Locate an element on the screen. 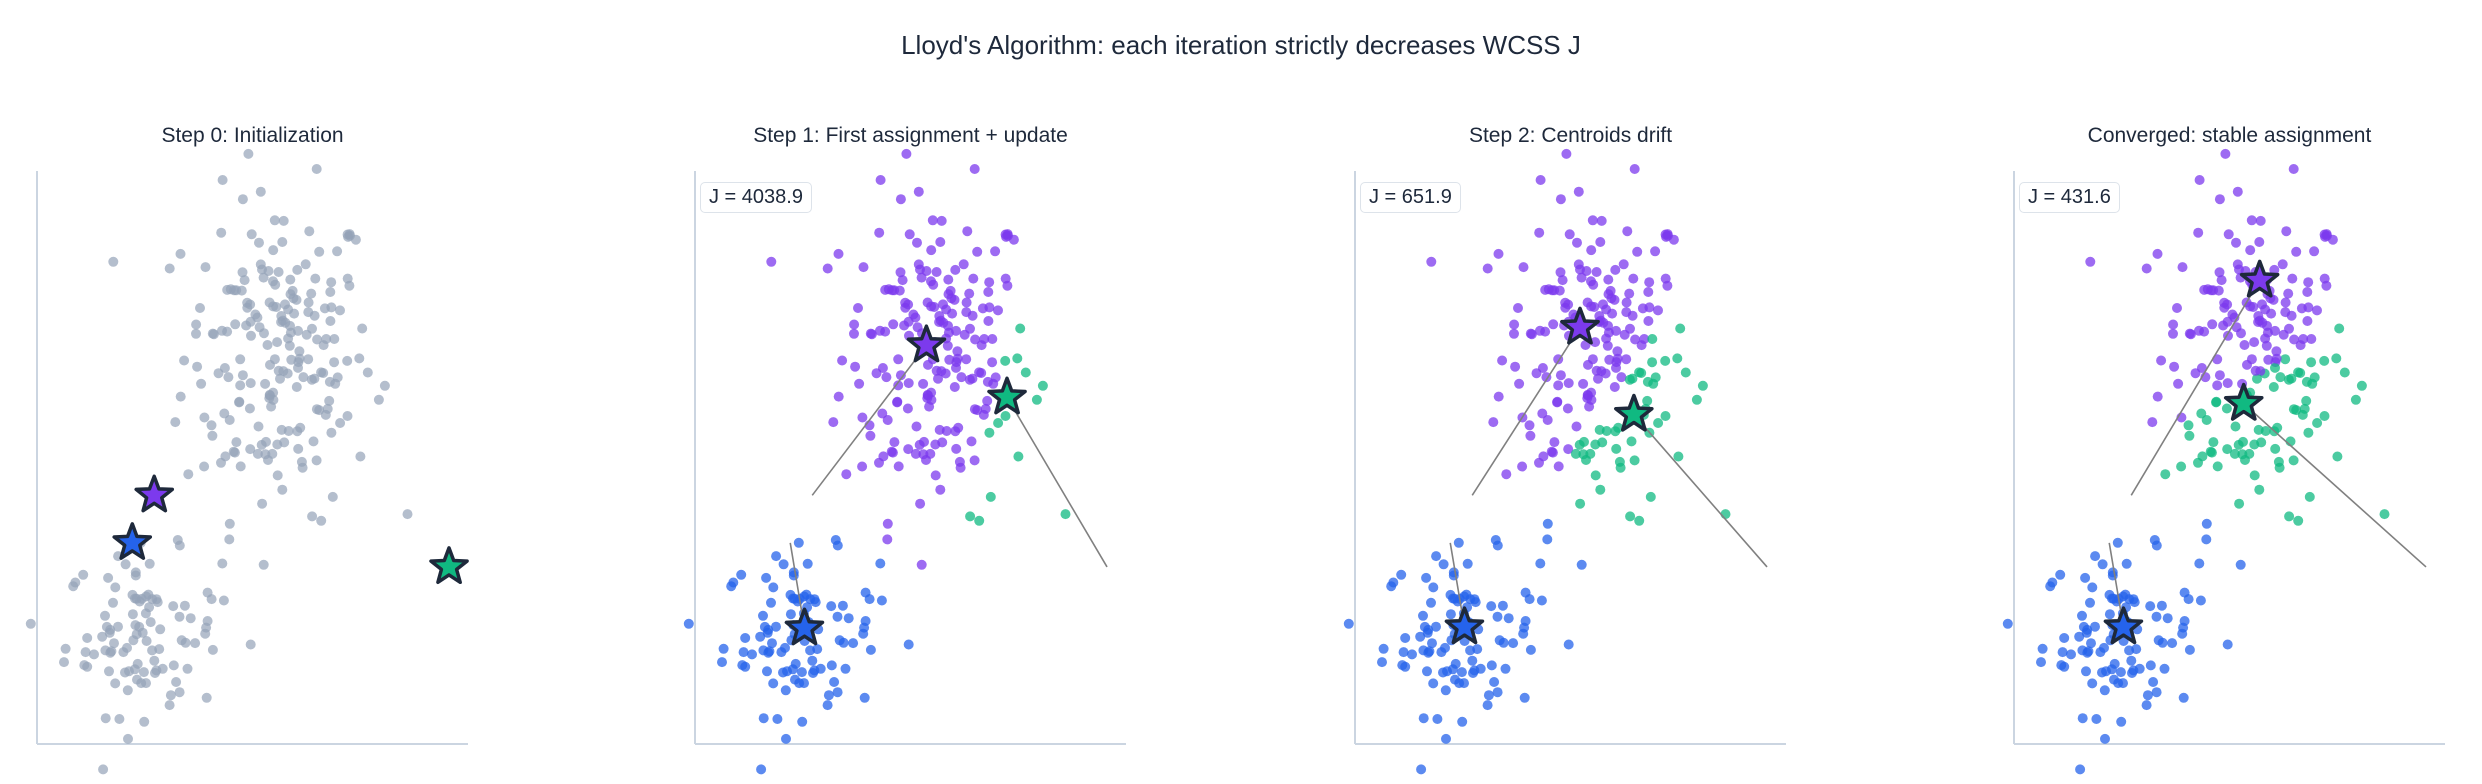 Image resolution: width=2482 pixels, height=784 pixels. centroid-star-icon is located at coordinates (2259, 278).